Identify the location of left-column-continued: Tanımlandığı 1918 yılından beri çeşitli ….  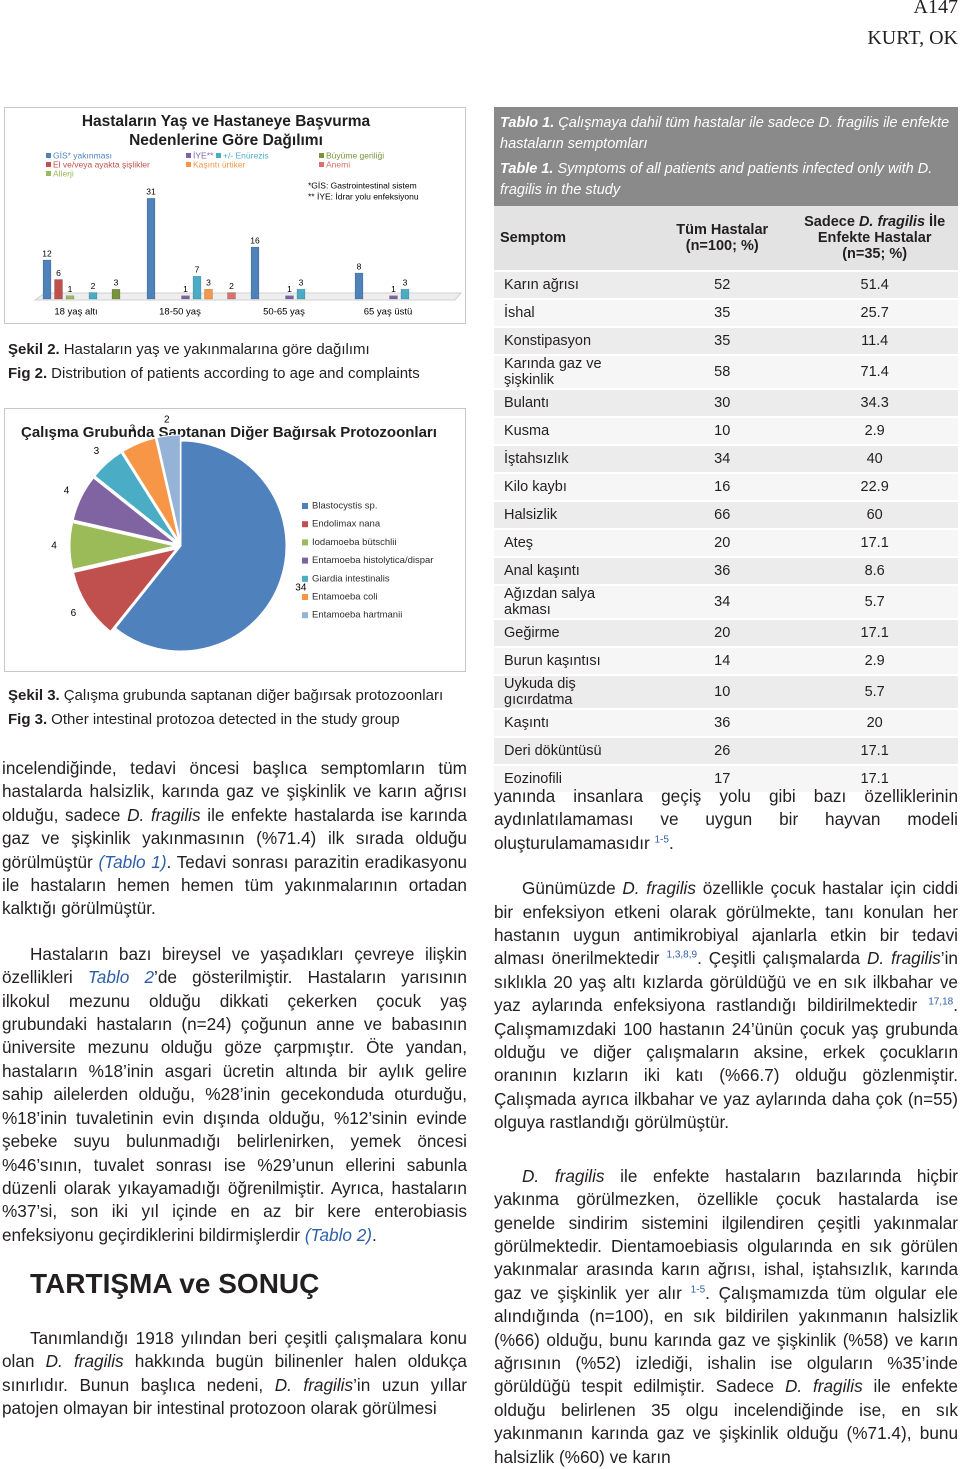
(234, 1374).